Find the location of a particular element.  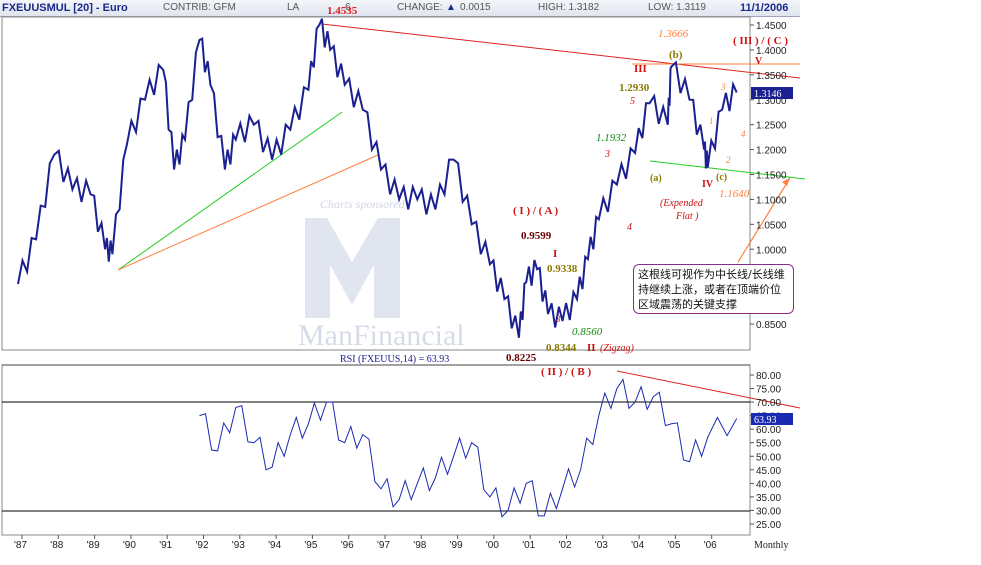

rsi-tick-label: 30.00 is located at coordinates (768, 511).